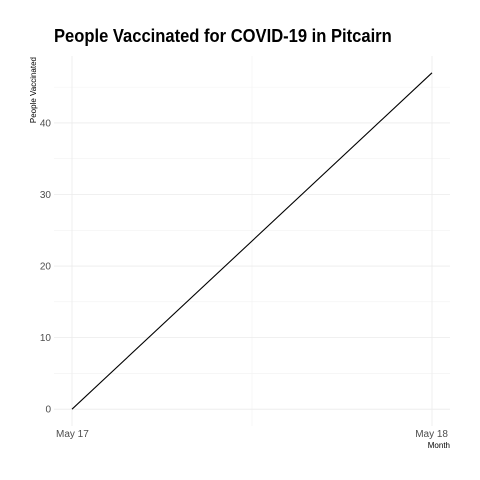  What do you see at coordinates (46, 338) in the screenshot?
I see `y-tick-label: 10` at bounding box center [46, 338].